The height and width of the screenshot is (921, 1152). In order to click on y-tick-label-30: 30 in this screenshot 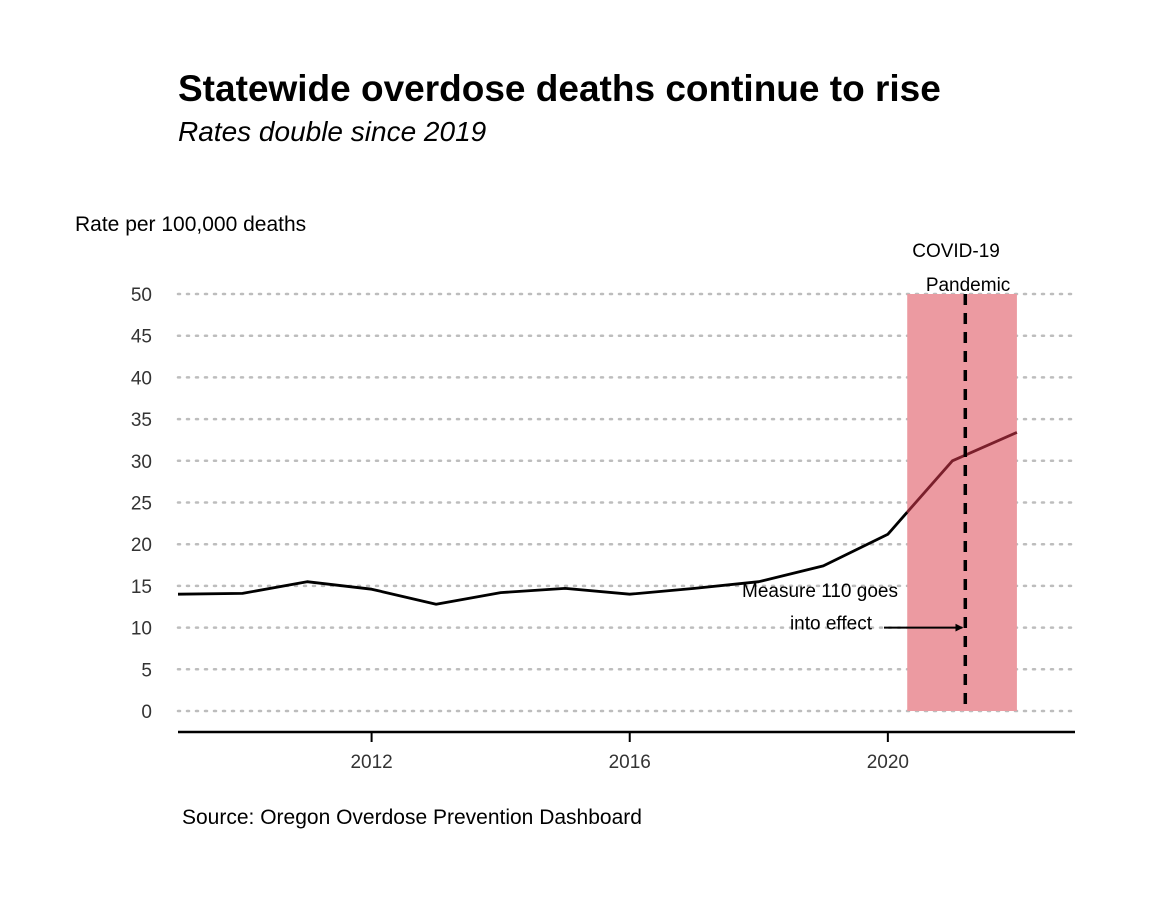, I will do `click(141, 462)`.